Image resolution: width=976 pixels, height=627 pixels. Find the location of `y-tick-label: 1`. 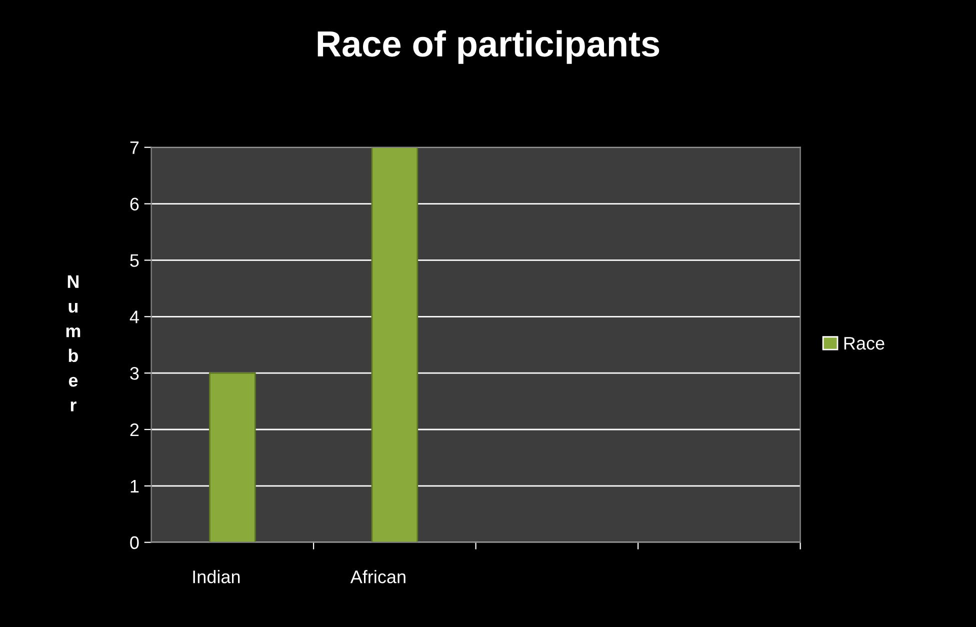

y-tick-label: 1 is located at coordinates (134, 486).